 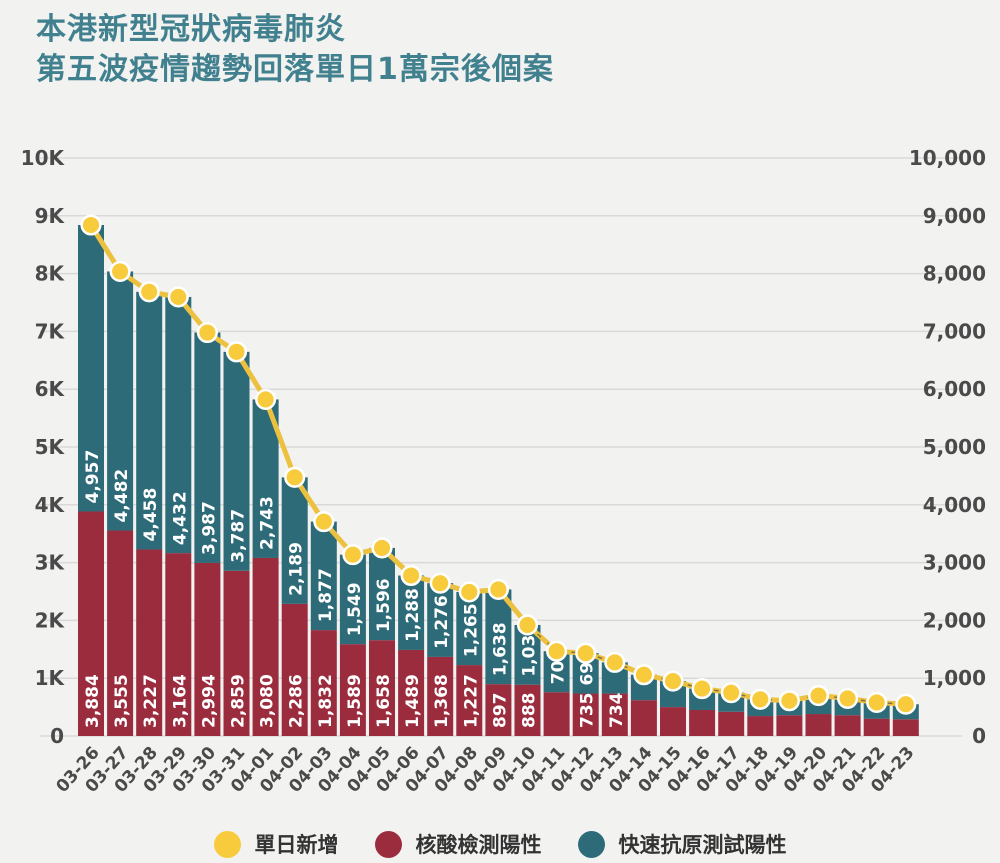 What do you see at coordinates (57, 736) in the screenshot?
I see `y-axis-tick-left: 0` at bounding box center [57, 736].